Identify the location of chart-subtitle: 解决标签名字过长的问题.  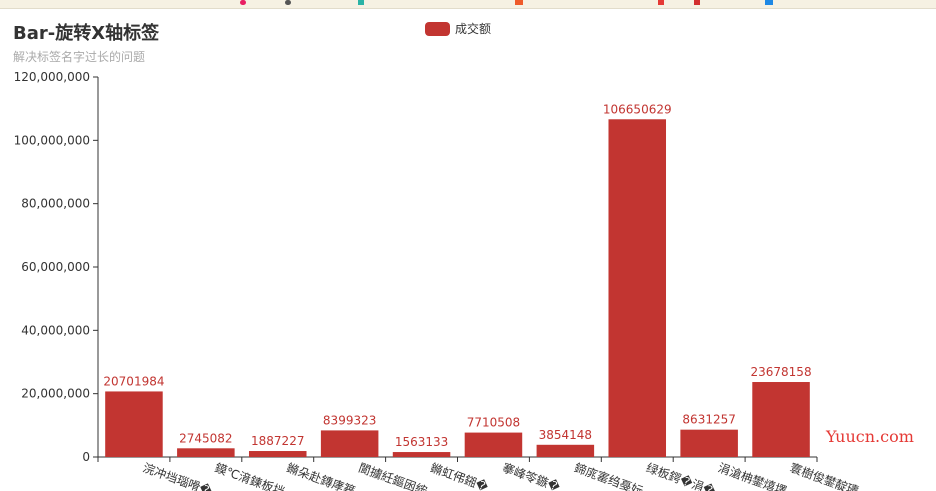
(79, 57).